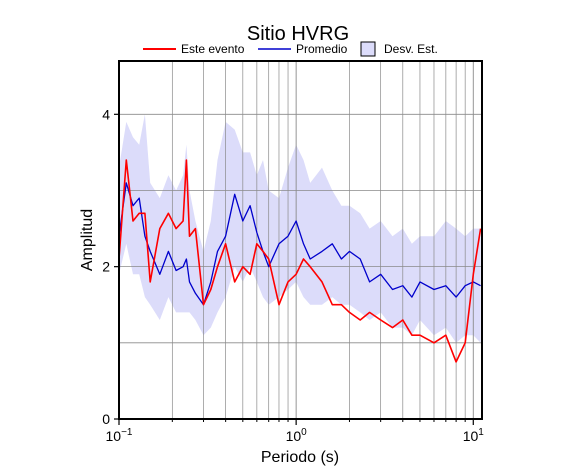 The height and width of the screenshot is (475, 586). I want to click on y-tick-label: 4, so click(106, 114).